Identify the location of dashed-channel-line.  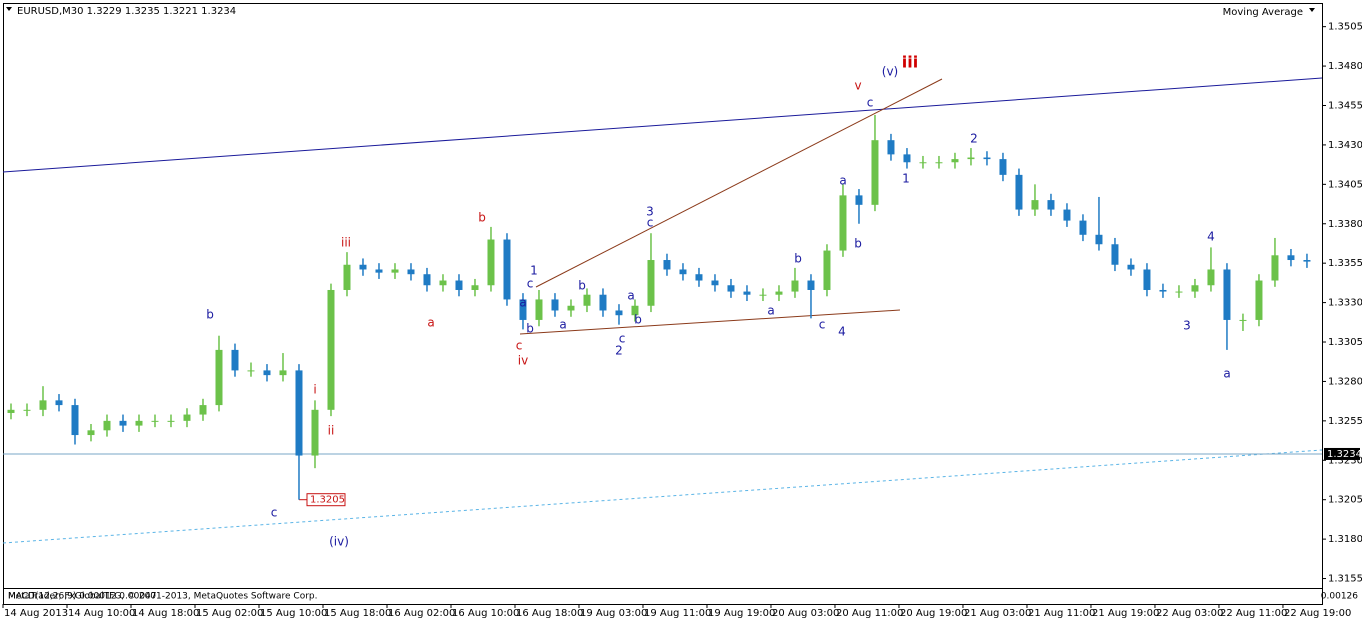
(662, 496).